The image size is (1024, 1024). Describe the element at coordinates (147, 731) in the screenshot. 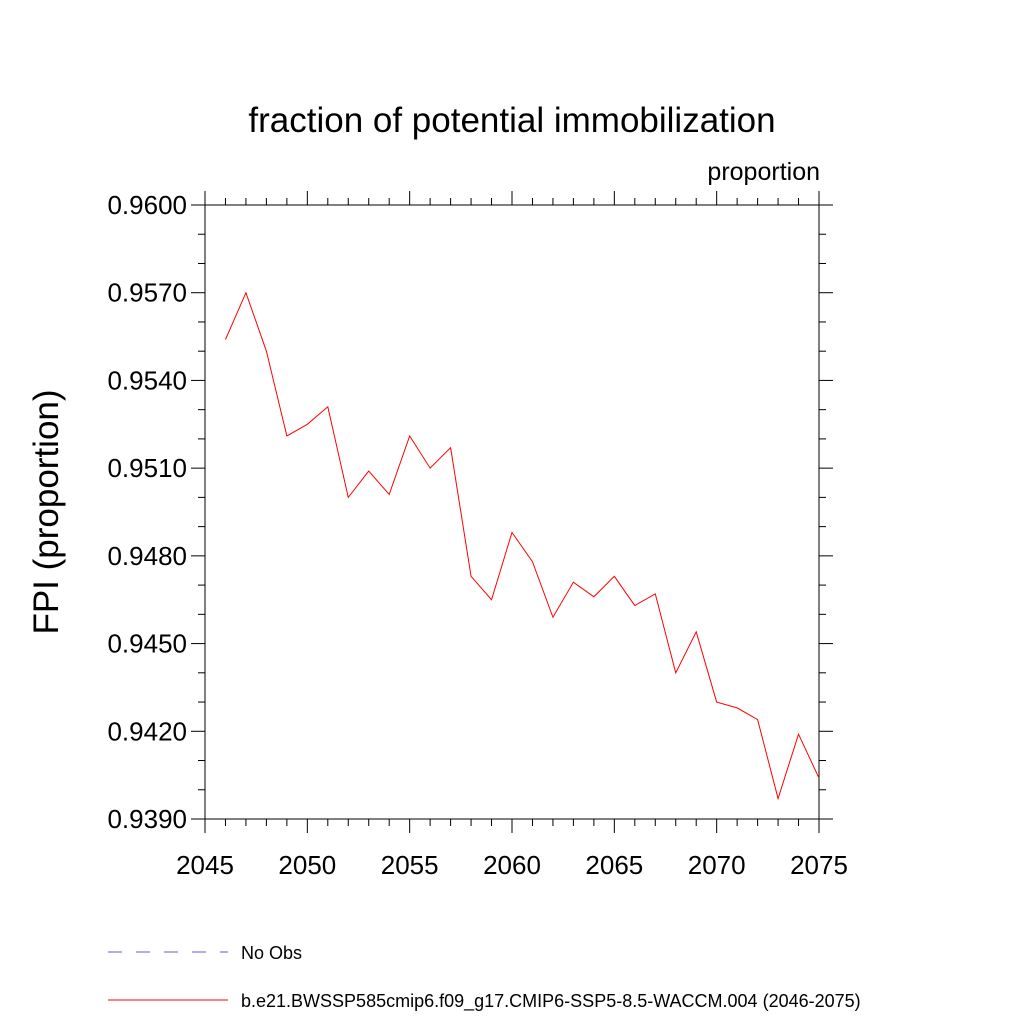

I see `y-tick-label: 0.9420` at that location.